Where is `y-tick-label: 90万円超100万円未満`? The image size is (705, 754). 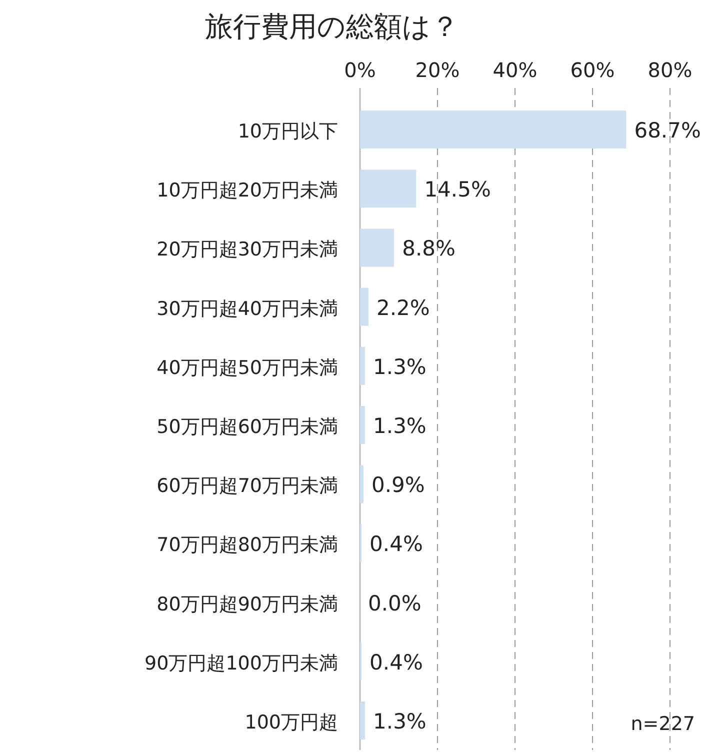
y-tick-label: 90万円超100万円未満 is located at coordinates (241, 663).